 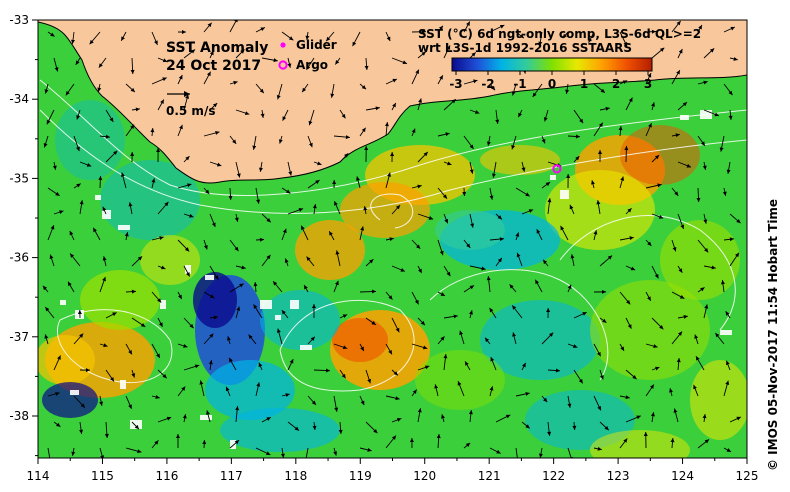 I want to click on longitude-tick-label: 117, so click(x=231, y=476).